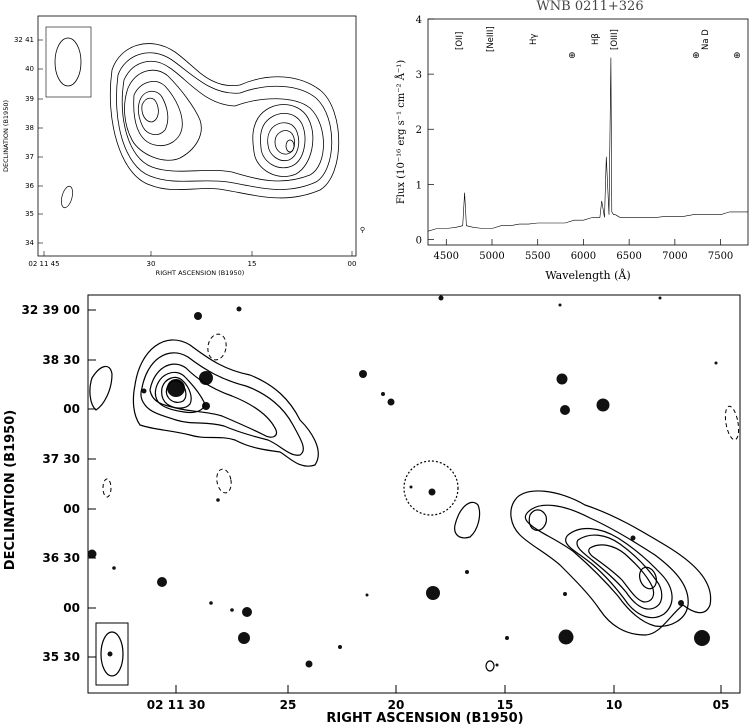 Image resolution: width=750 pixels, height=728 pixels. I want to click on line-label: [OIII], so click(615, 39).